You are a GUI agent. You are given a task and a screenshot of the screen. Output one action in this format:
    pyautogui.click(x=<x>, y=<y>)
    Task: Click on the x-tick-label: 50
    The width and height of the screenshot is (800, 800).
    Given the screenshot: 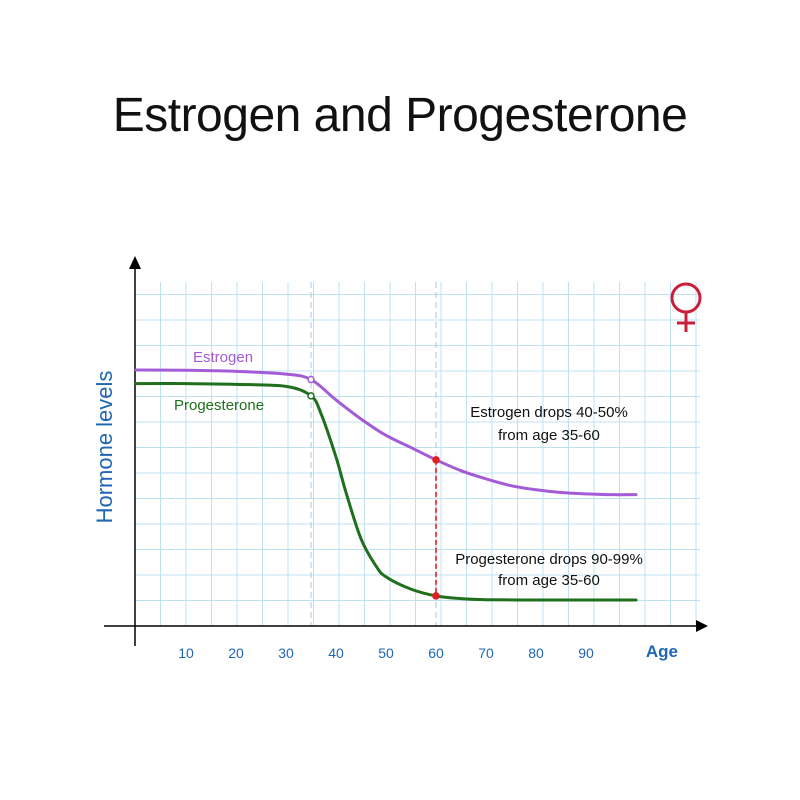 What is the action you would take?
    pyautogui.click(x=386, y=653)
    